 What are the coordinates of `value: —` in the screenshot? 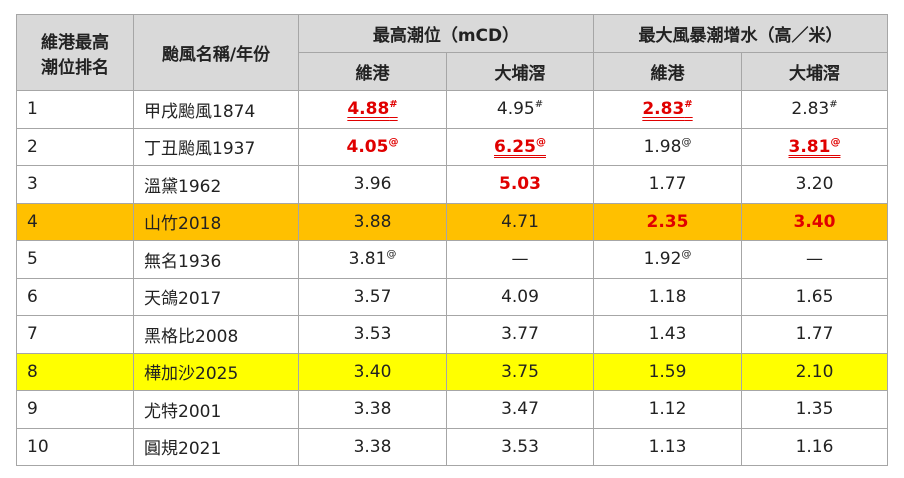 It's located at (520, 259).